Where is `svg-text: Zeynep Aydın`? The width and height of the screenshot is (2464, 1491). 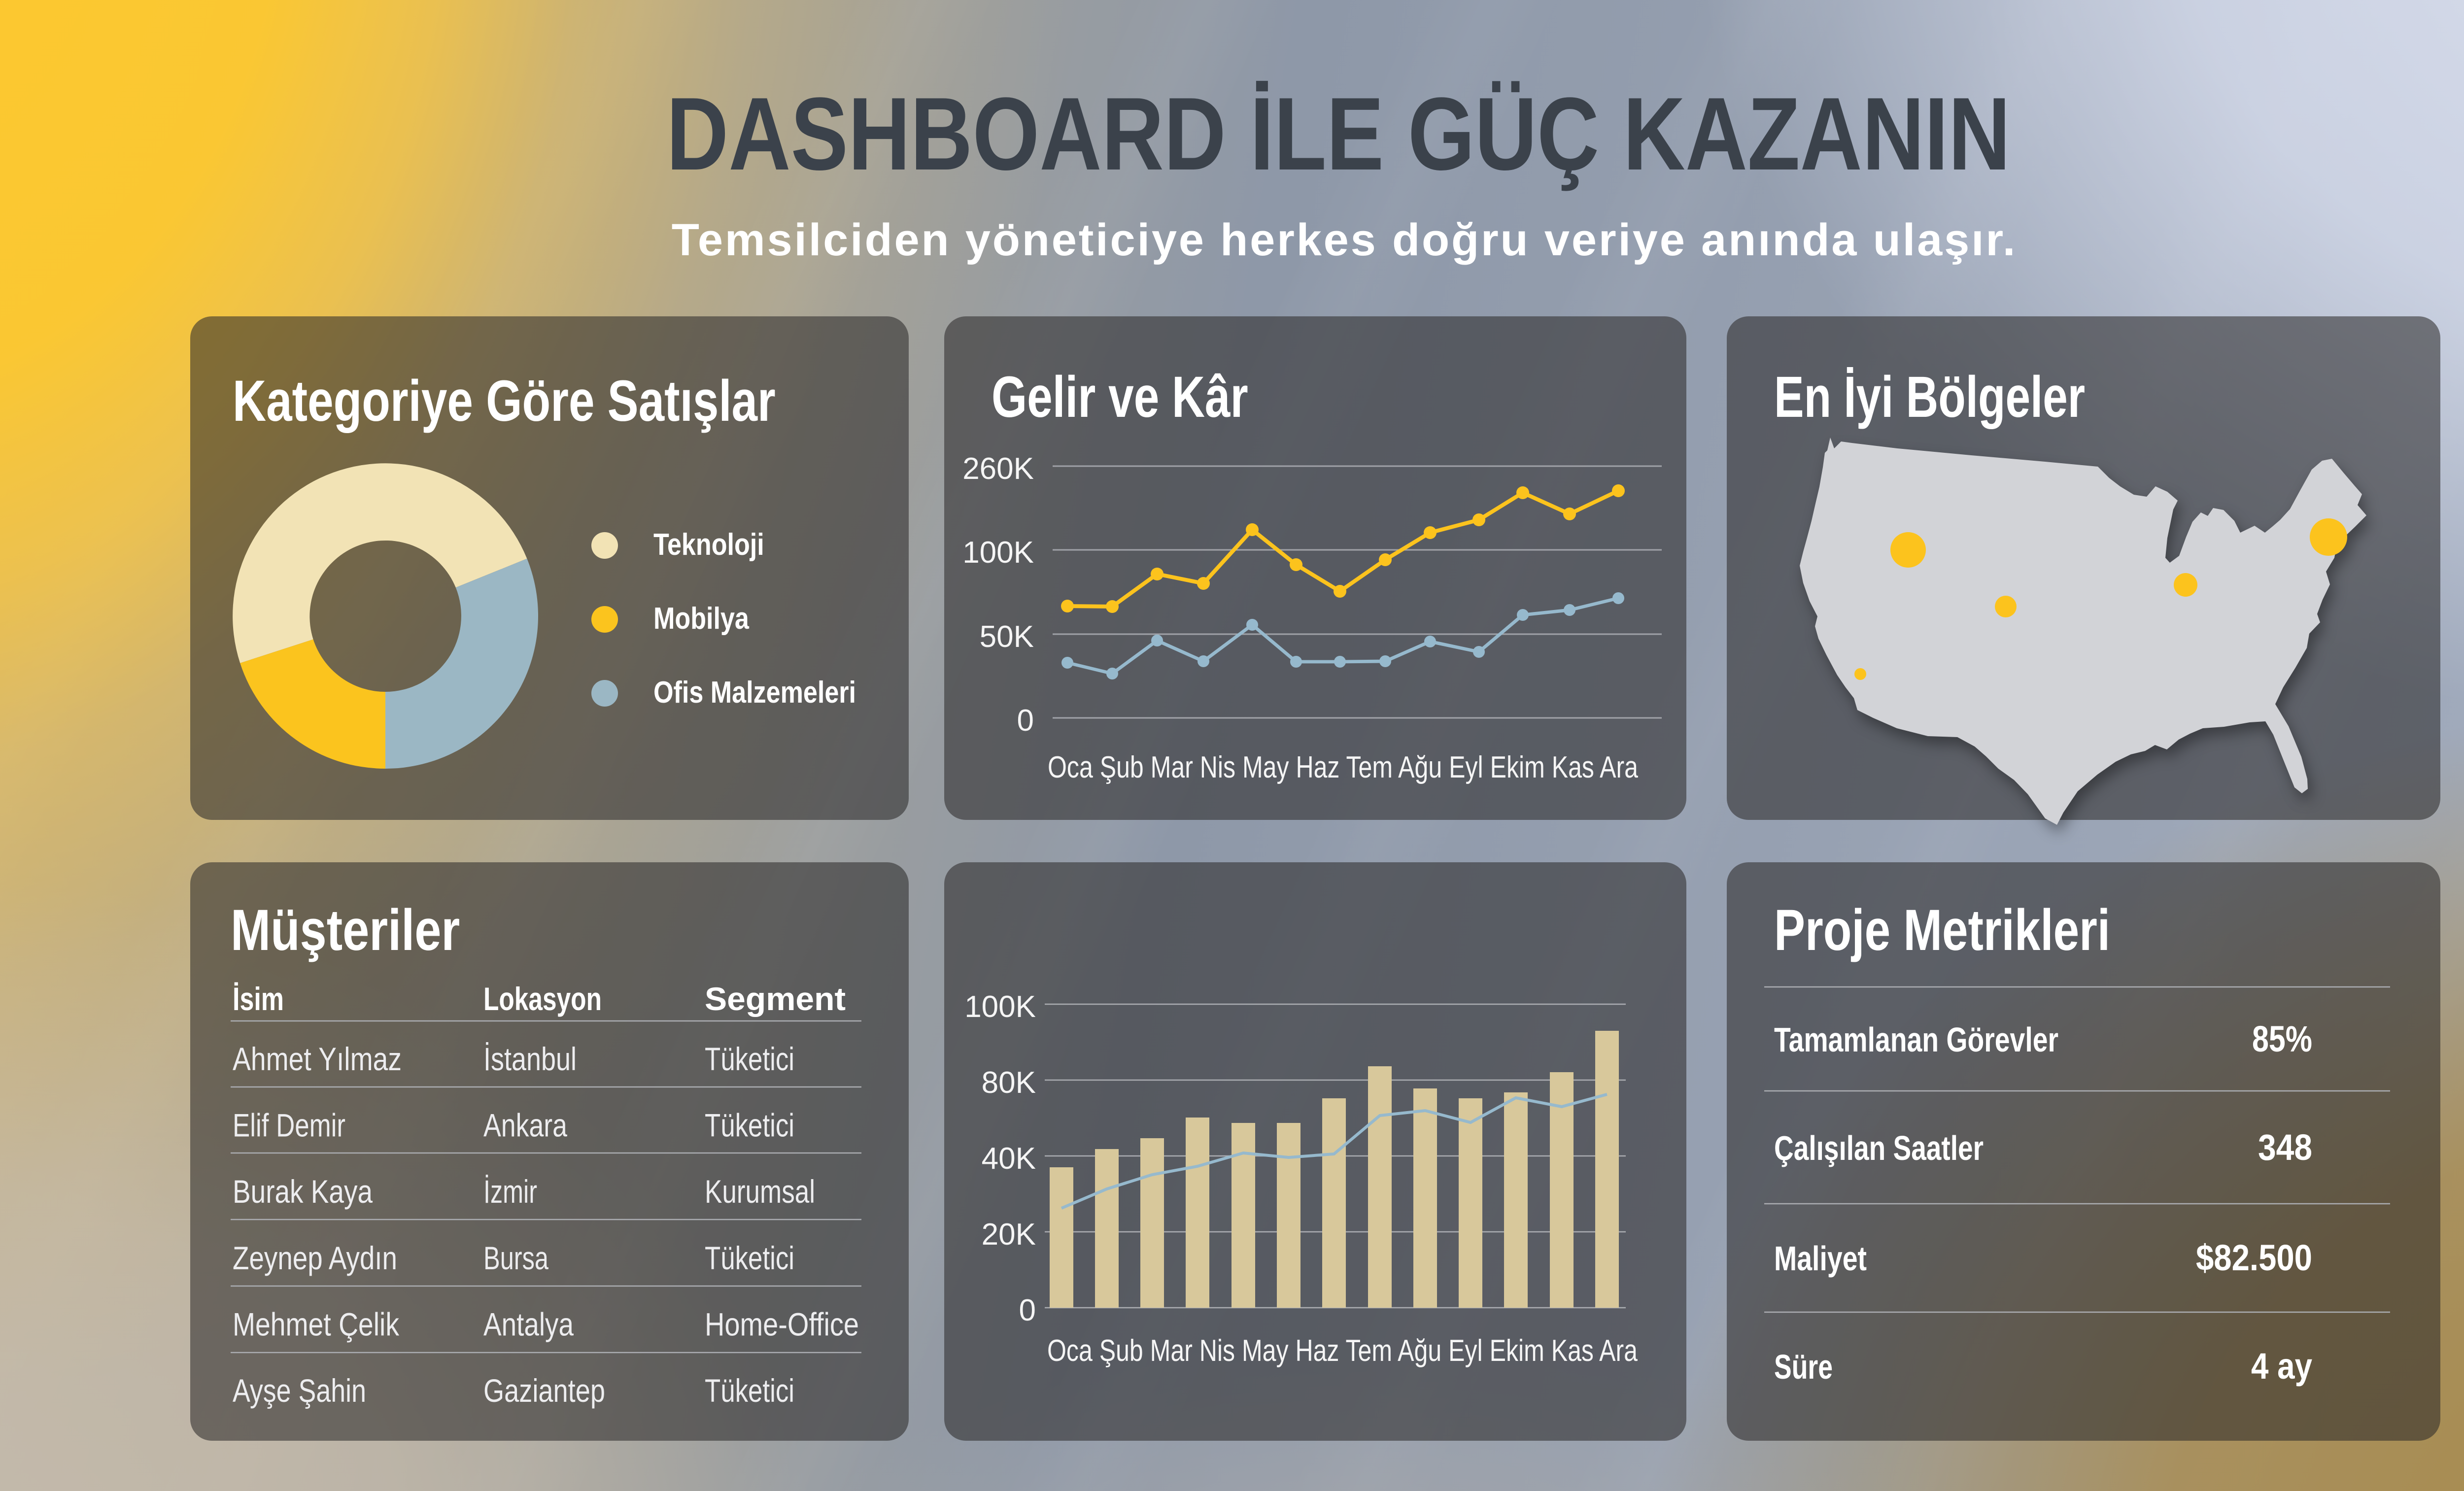
svg-text: Zeynep Aydın is located at coordinates (315, 1258).